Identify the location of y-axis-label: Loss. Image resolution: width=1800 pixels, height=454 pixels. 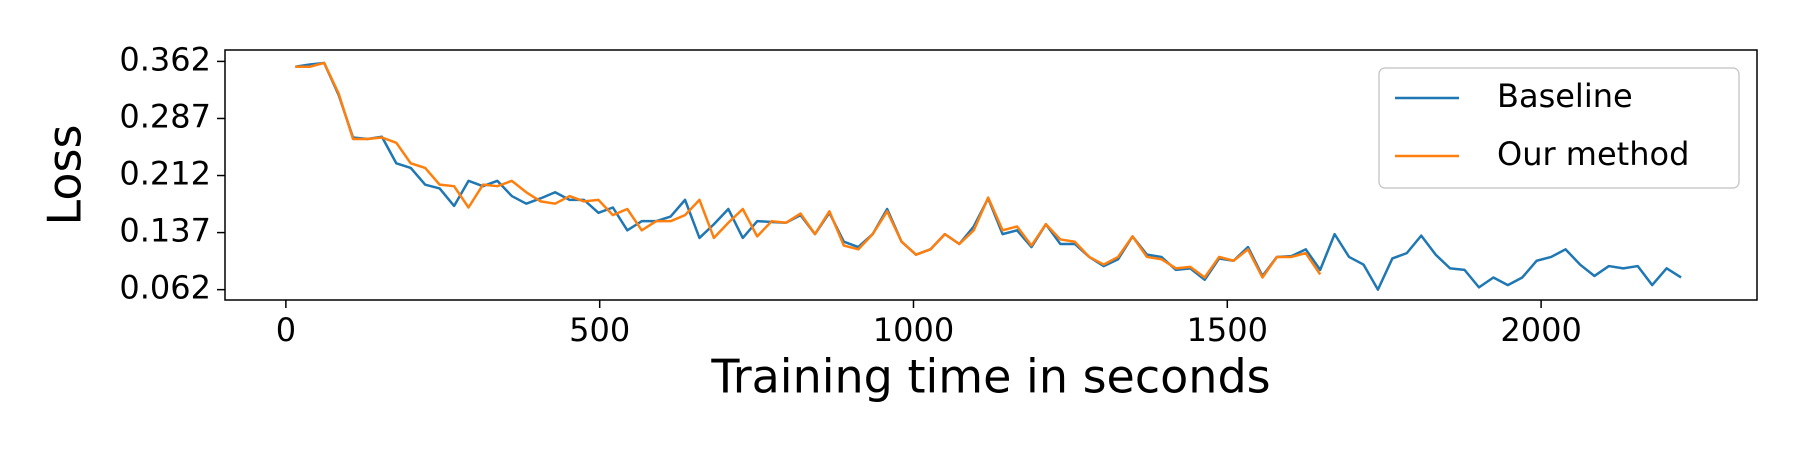
(65, 175).